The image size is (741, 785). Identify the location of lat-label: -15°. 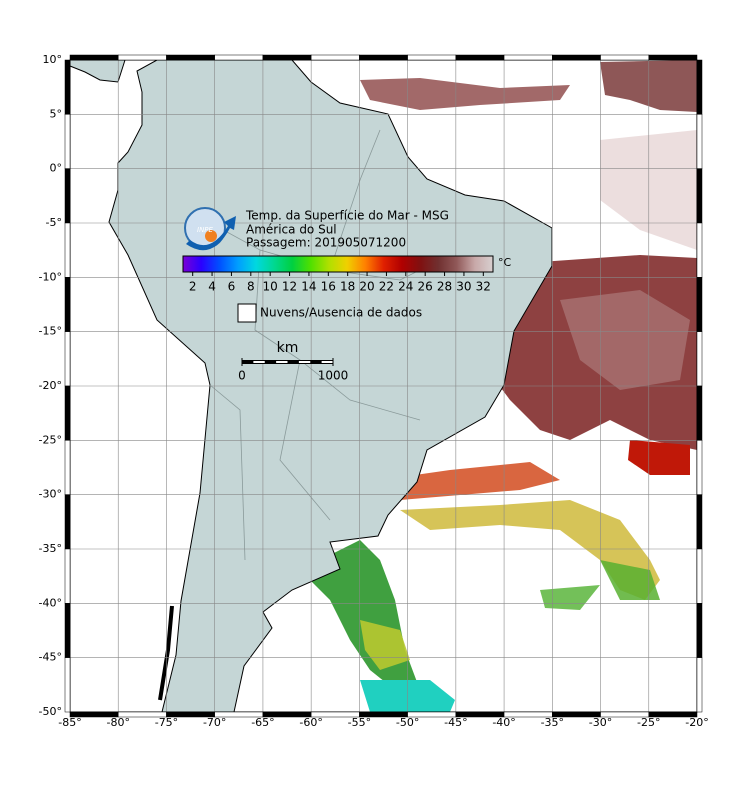
(50, 331).